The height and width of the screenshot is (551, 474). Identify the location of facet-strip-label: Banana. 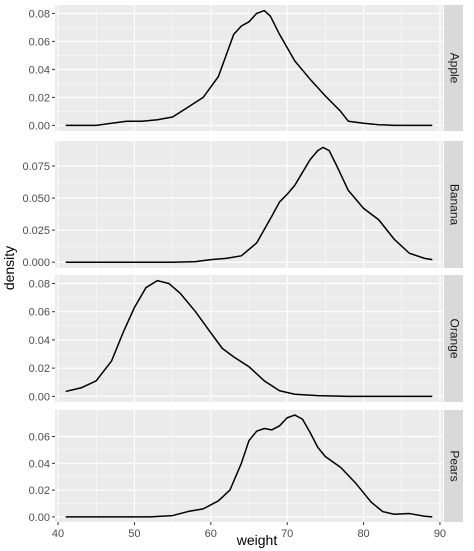
(454, 205).